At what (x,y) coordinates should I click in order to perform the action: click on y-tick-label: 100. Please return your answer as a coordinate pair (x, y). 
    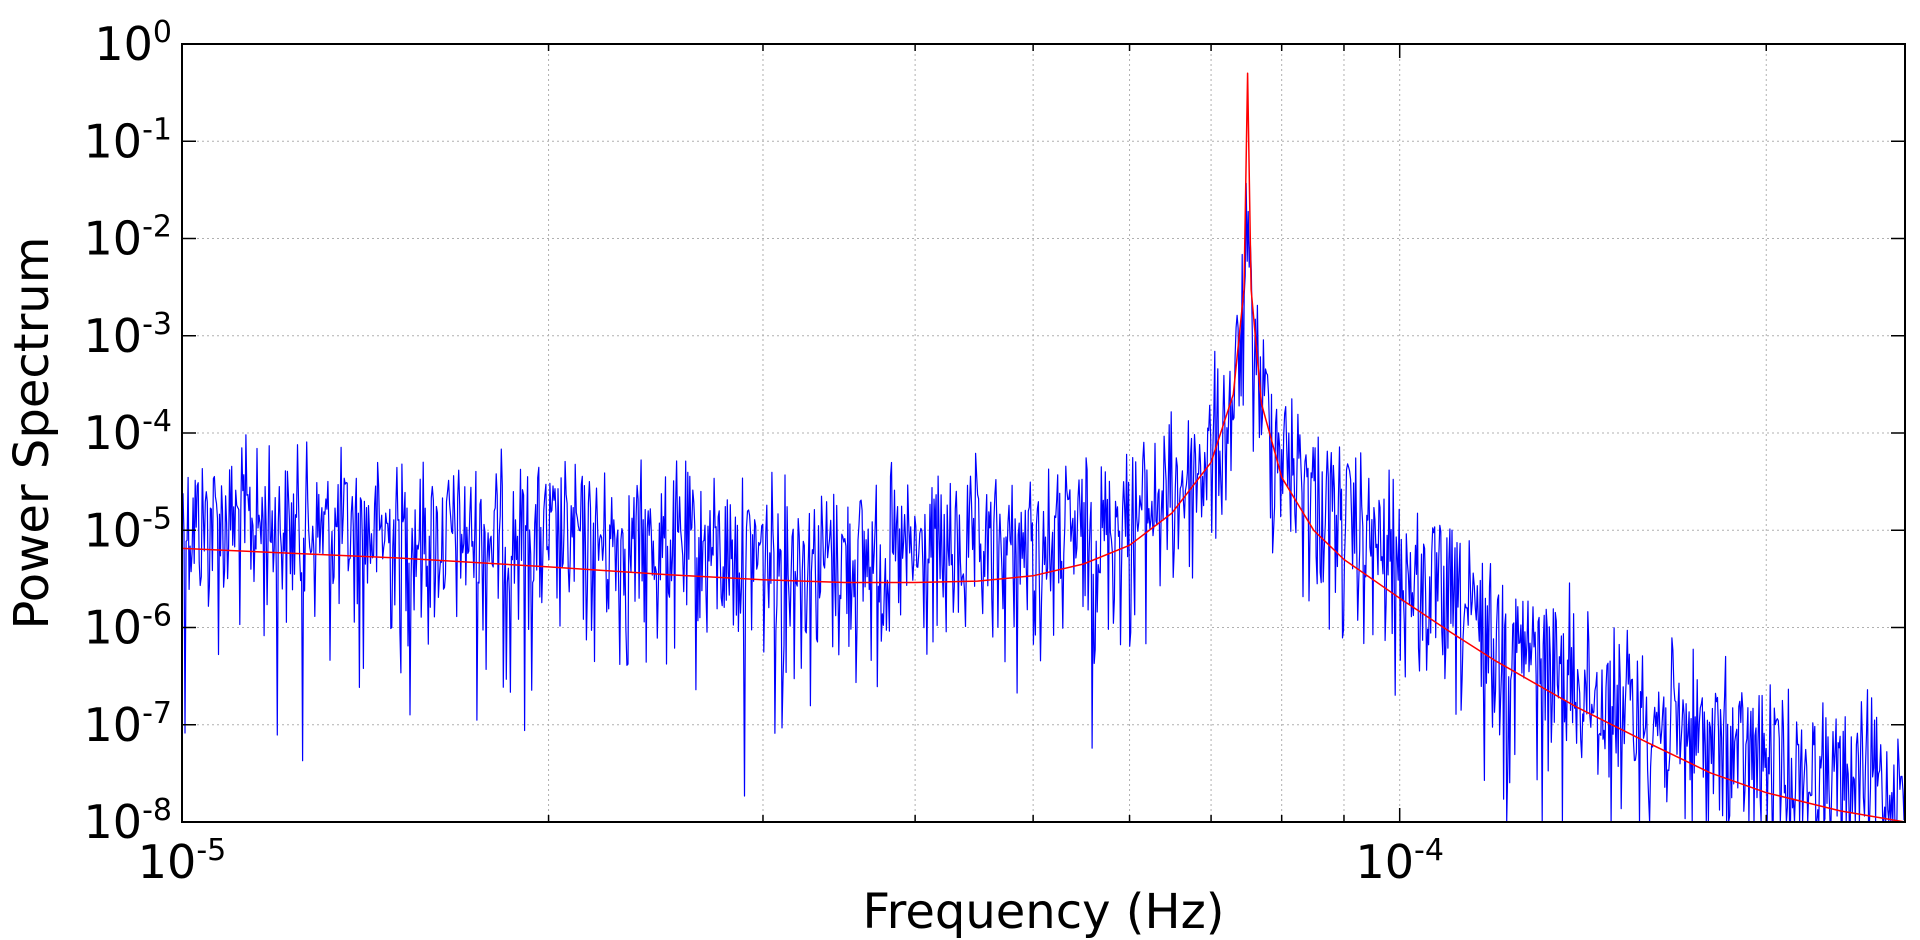
    Looking at the image, I should click on (133, 43).